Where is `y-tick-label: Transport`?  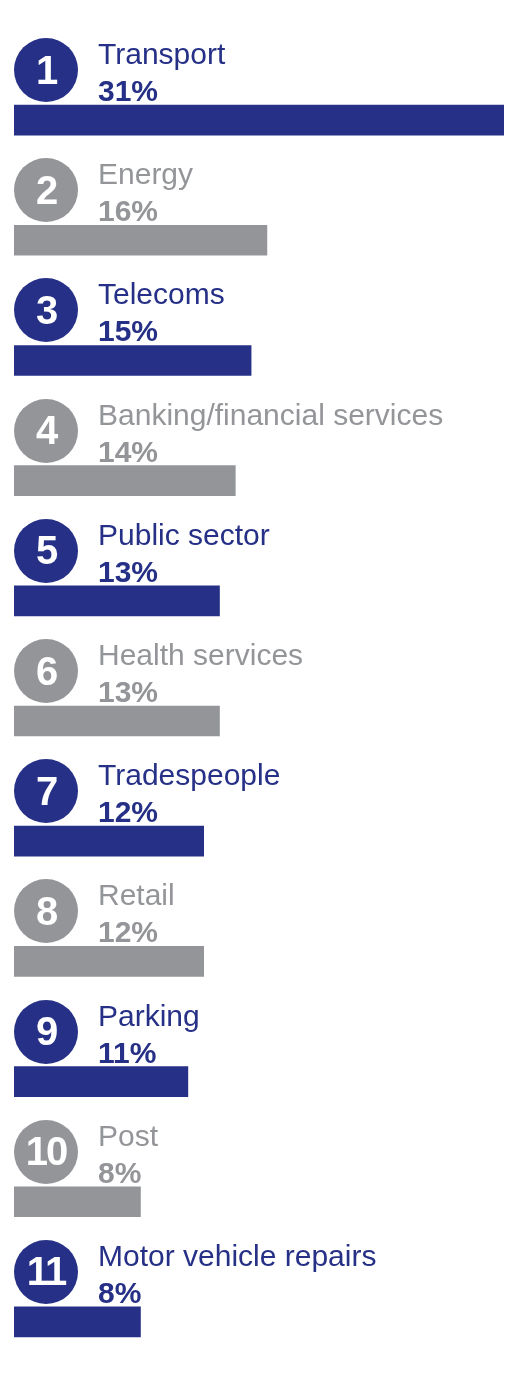 y-tick-label: Transport is located at coordinates (162, 54).